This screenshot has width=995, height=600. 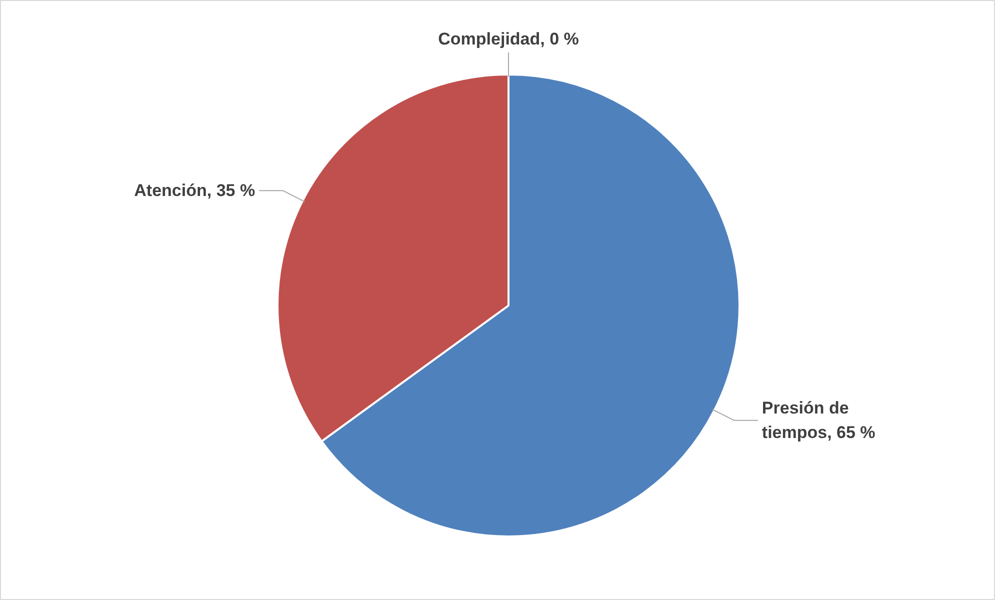 I want to click on category-label: Complejidad, 0 %, so click(x=508, y=39).